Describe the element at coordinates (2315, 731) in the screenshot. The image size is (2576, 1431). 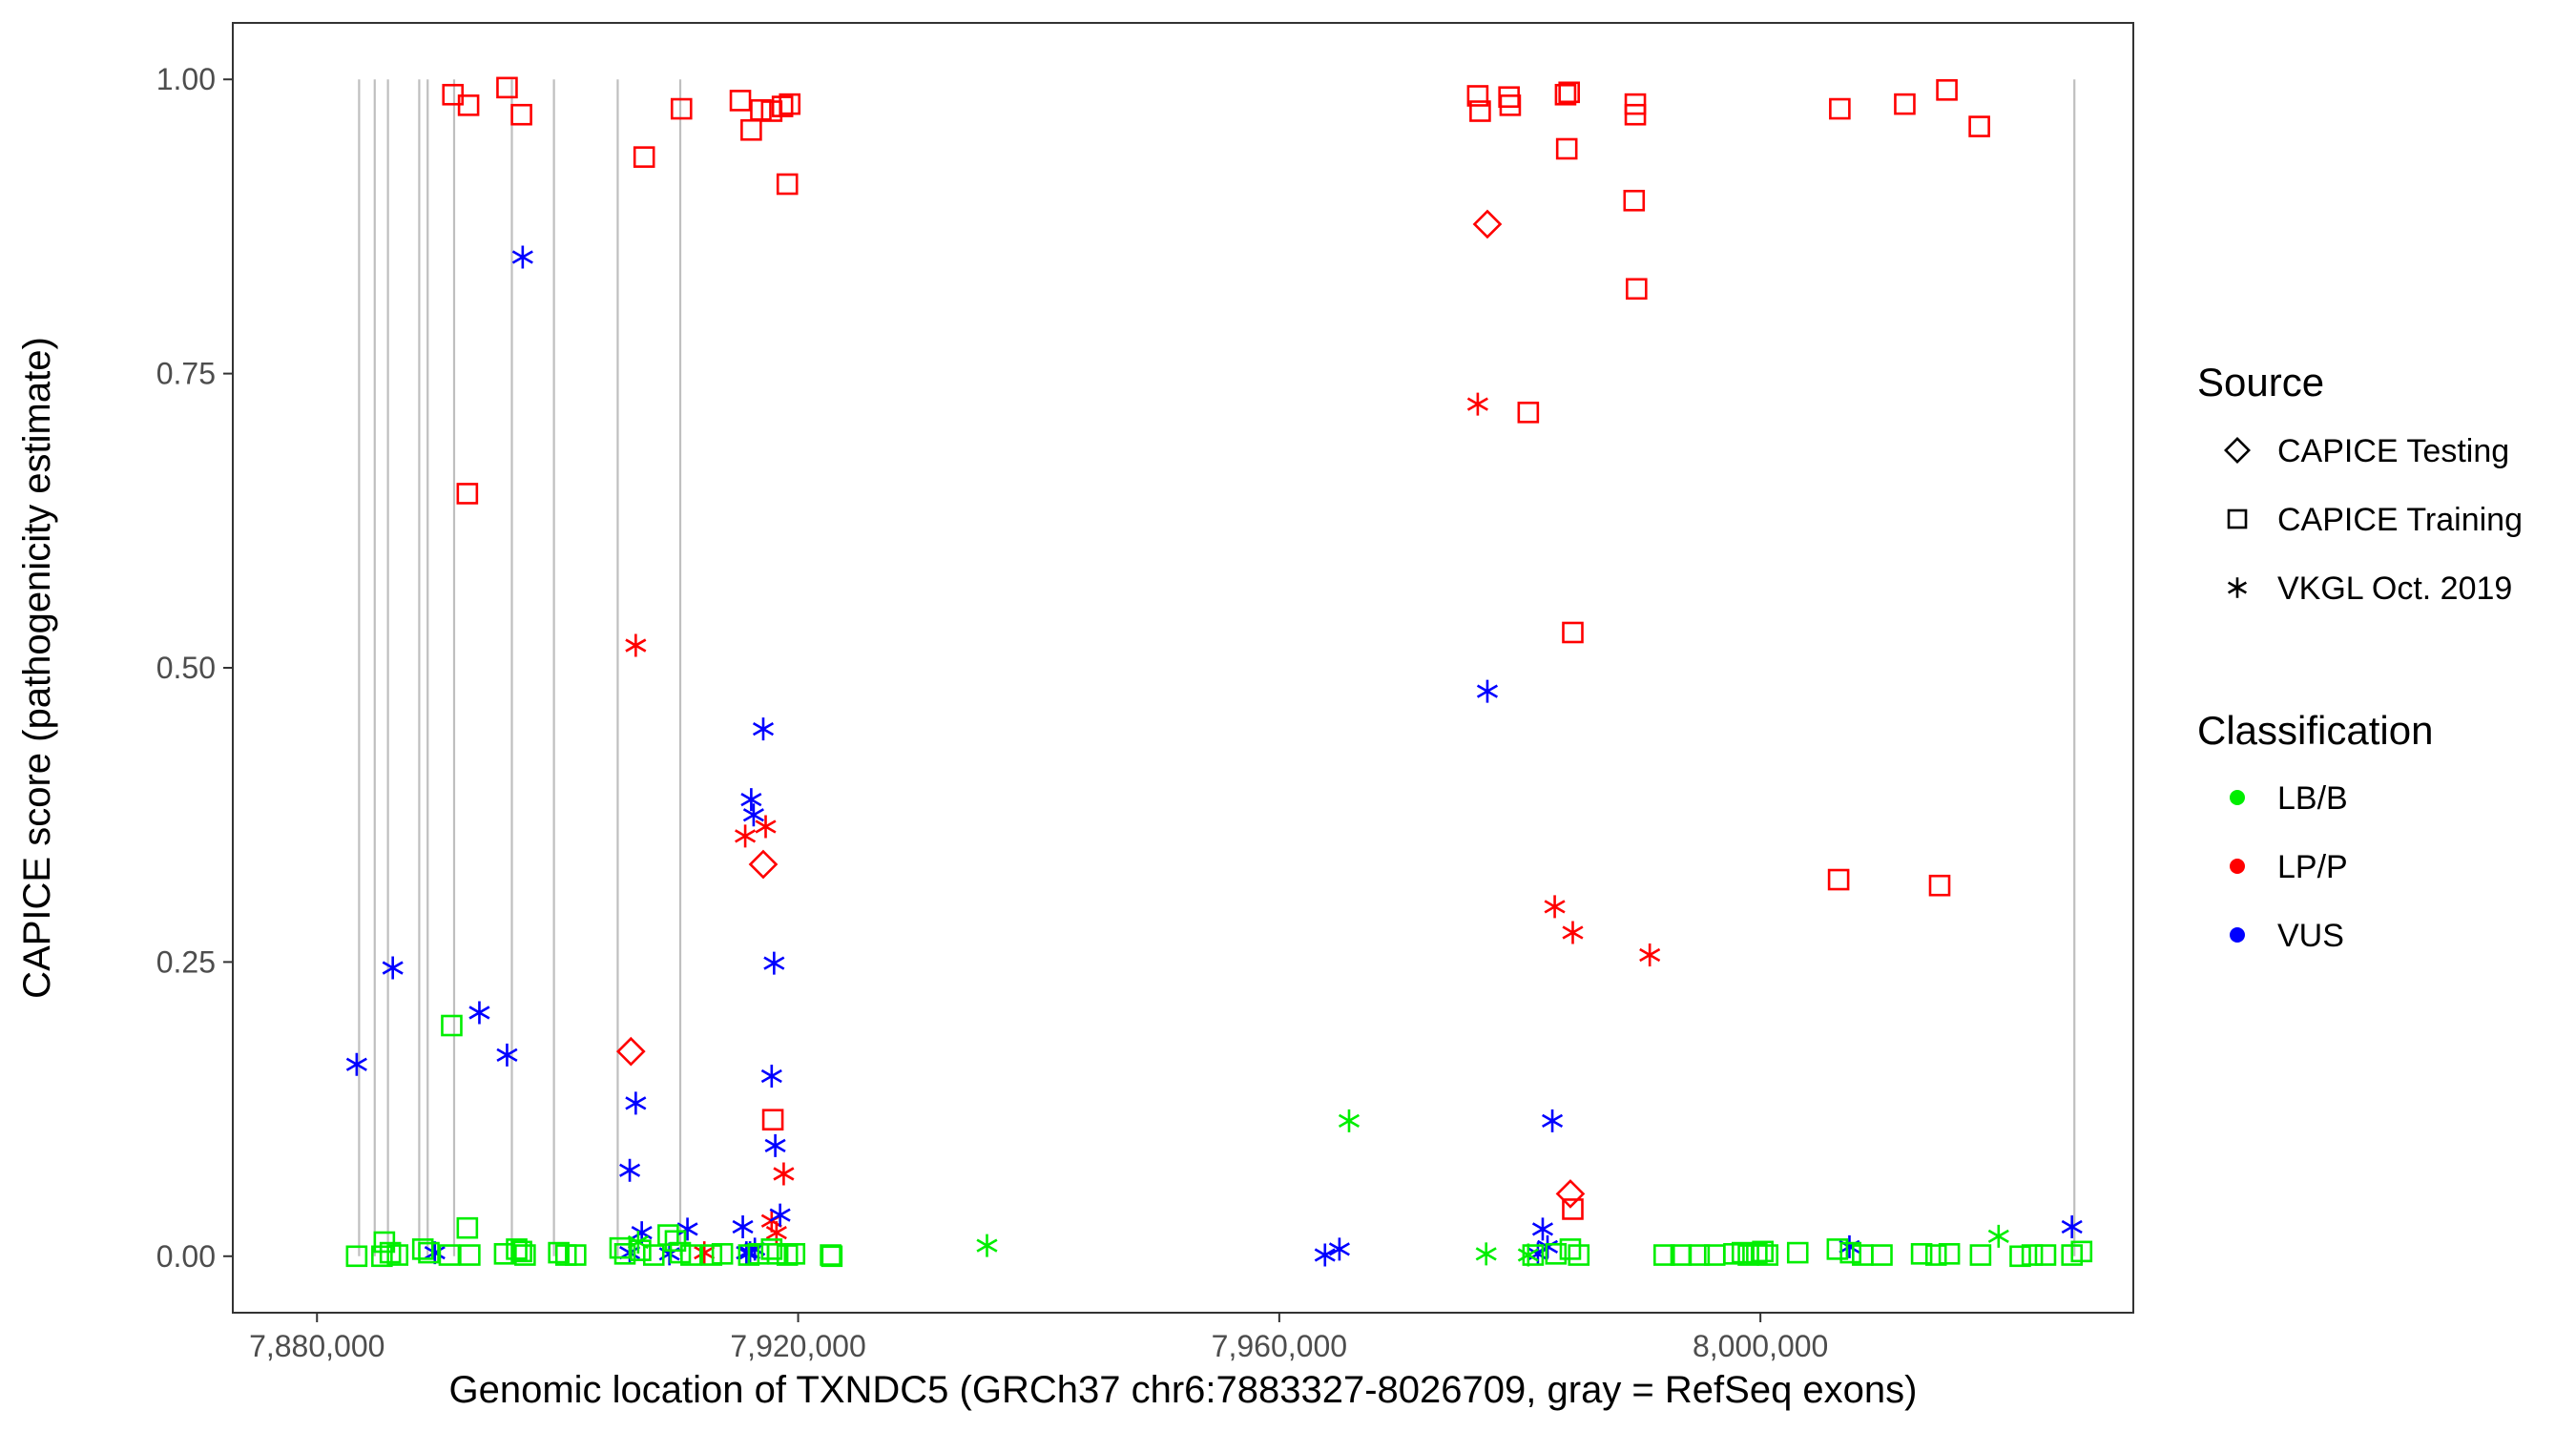
I see `legend-class-title: Classification` at that location.